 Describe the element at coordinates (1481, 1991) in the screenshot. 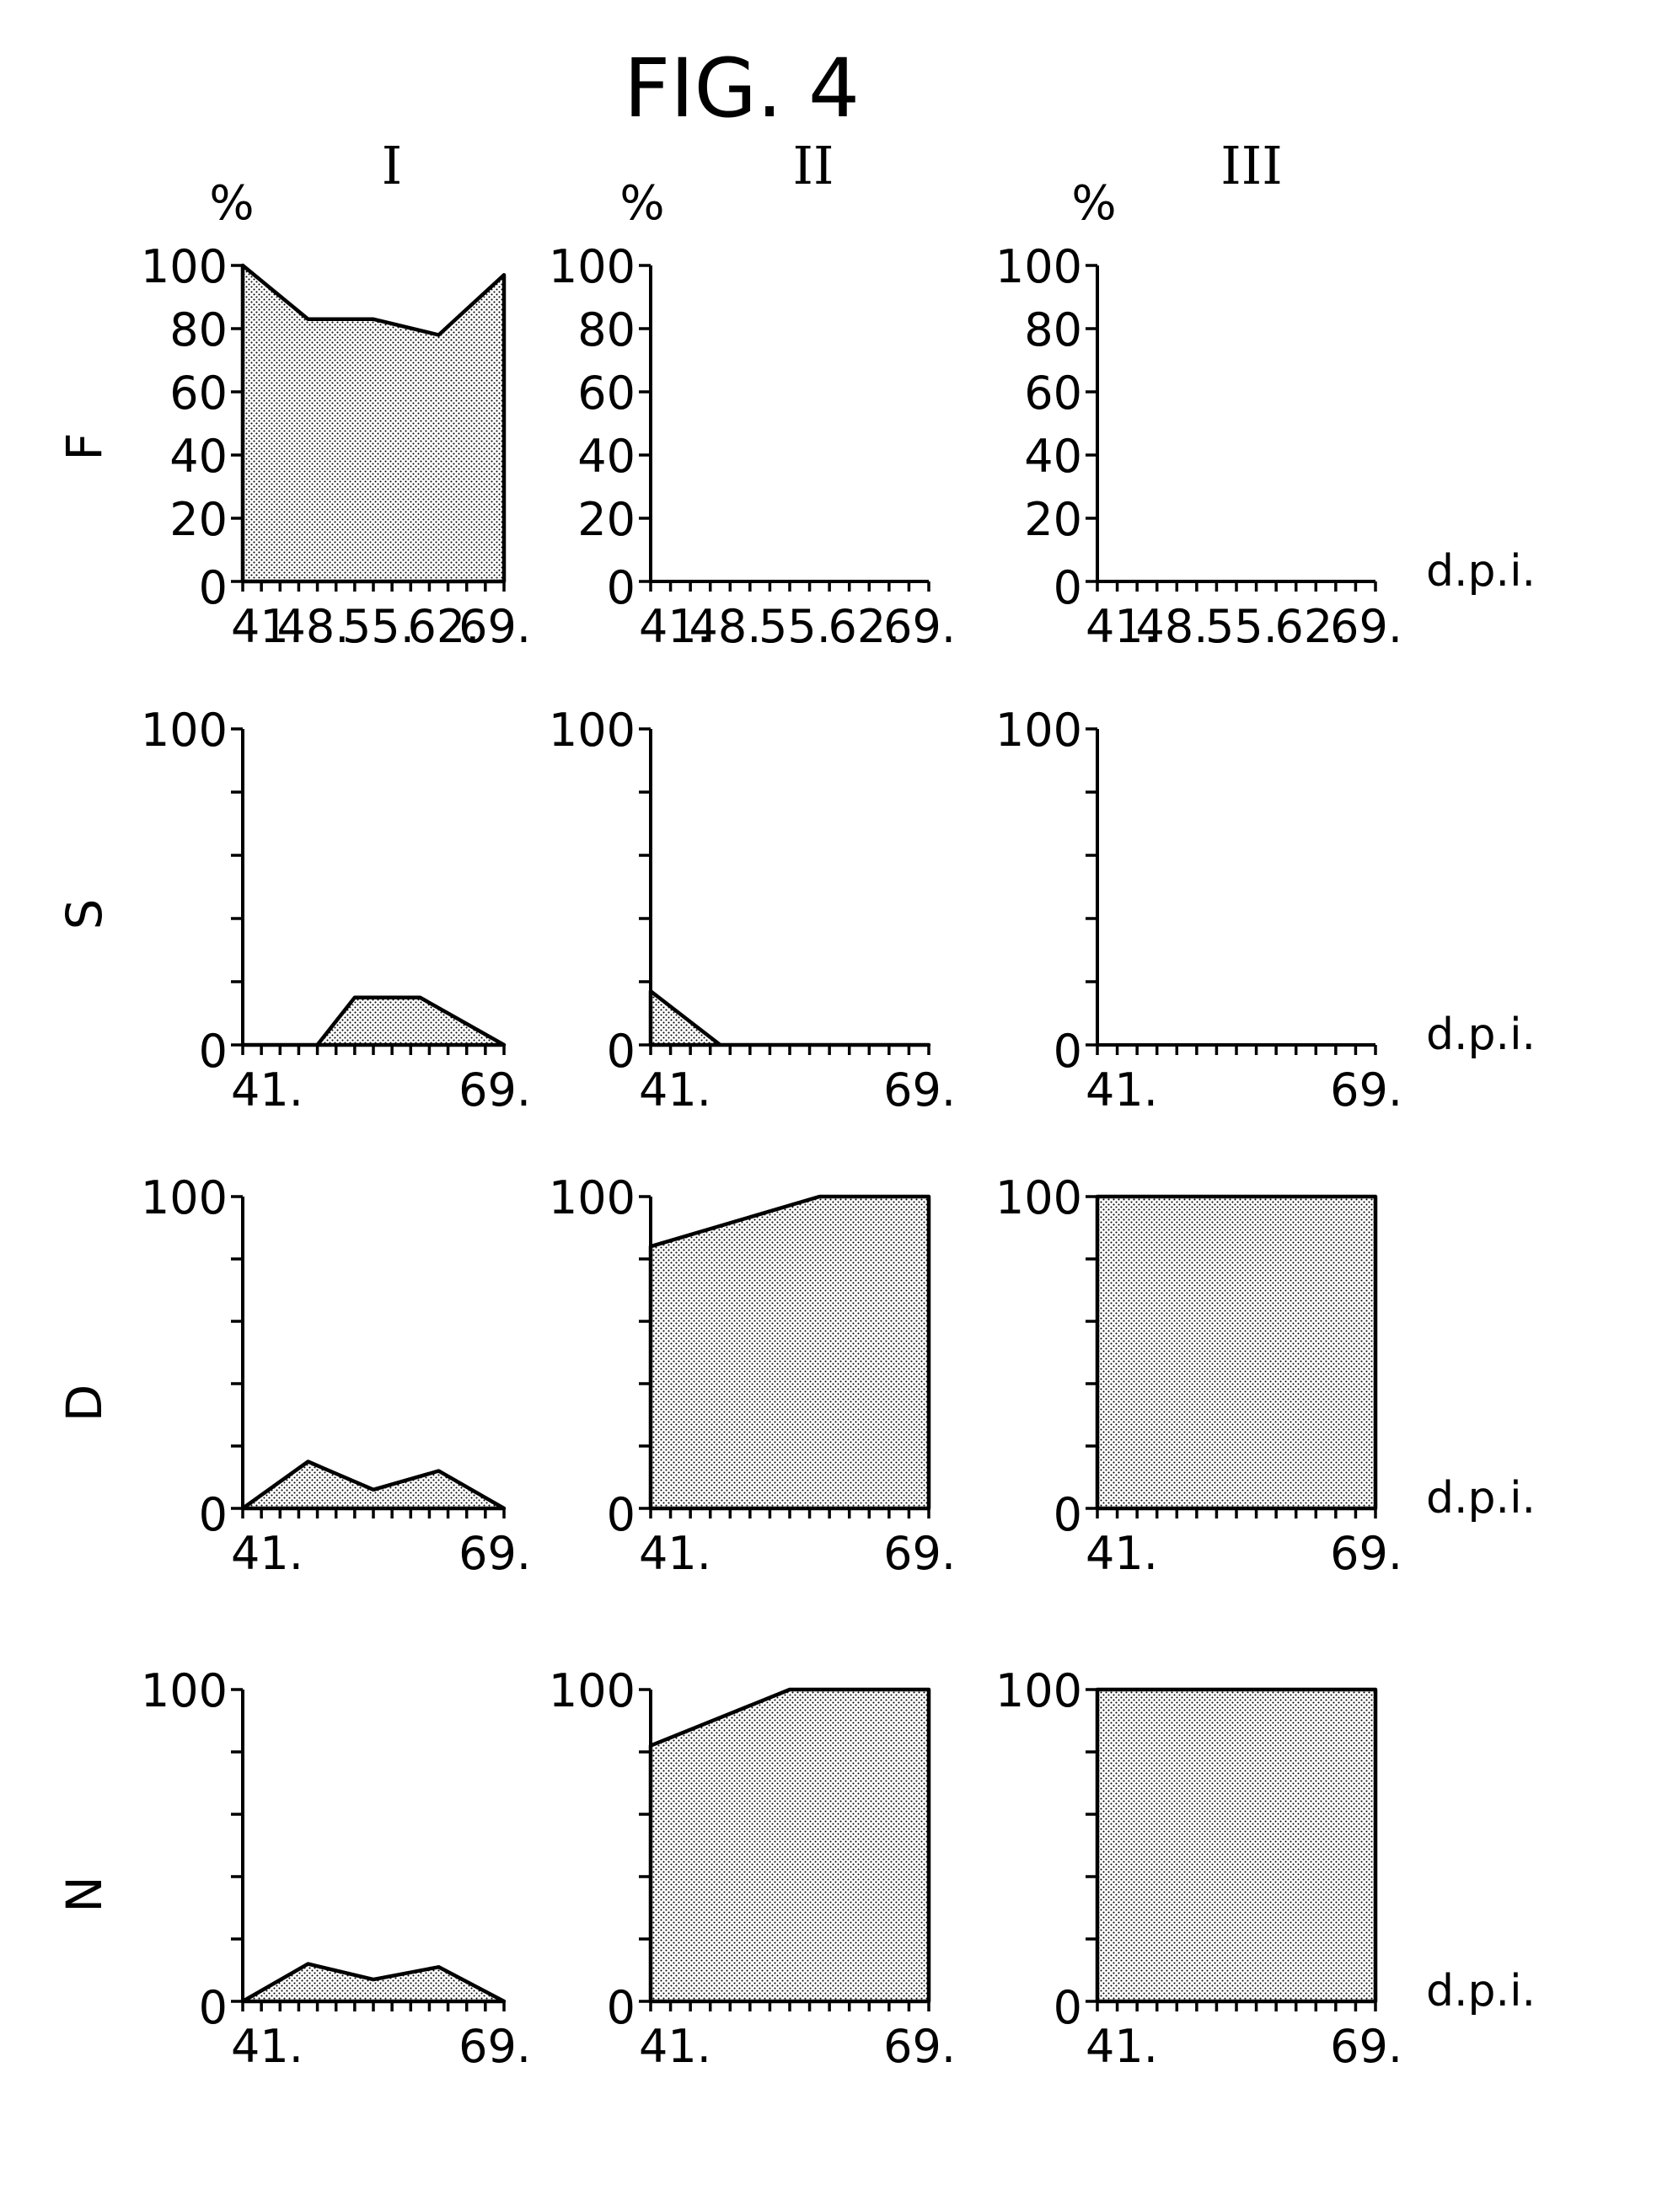

I see `x-unit-label-n-iii: d.p.i.` at that location.